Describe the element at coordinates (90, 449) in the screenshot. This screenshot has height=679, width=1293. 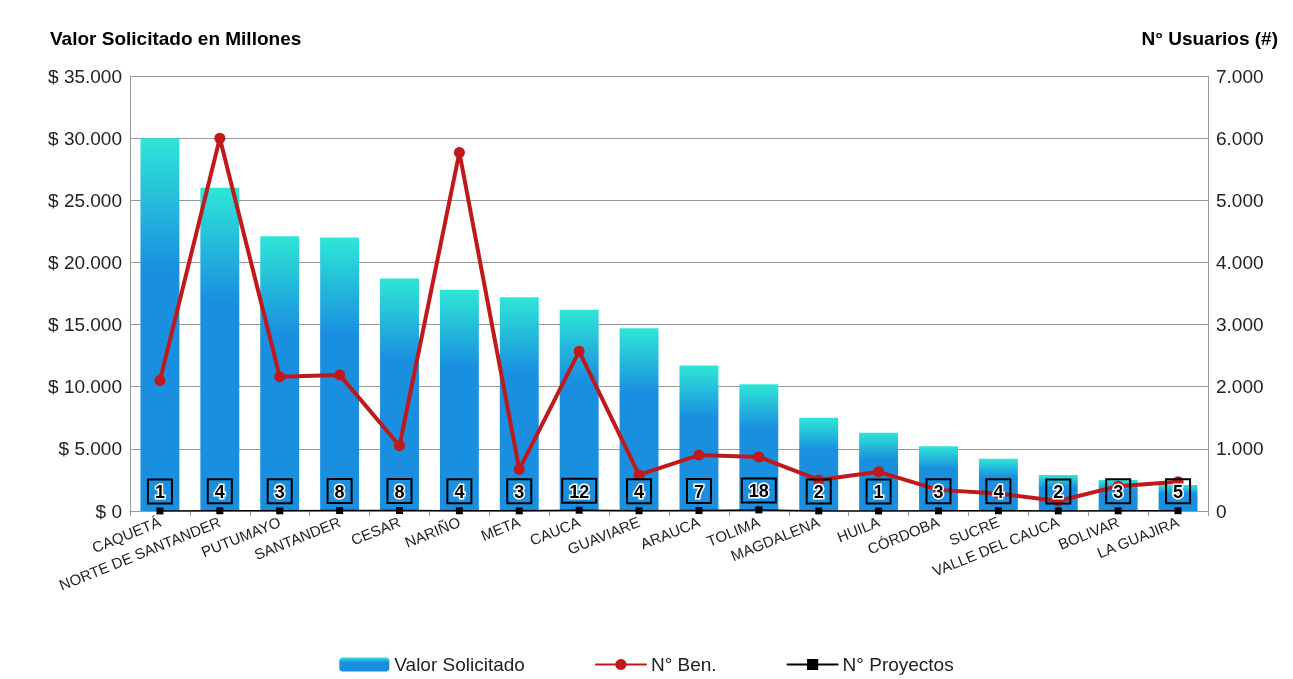
I see `y-tick-label: $ 5.000` at that location.